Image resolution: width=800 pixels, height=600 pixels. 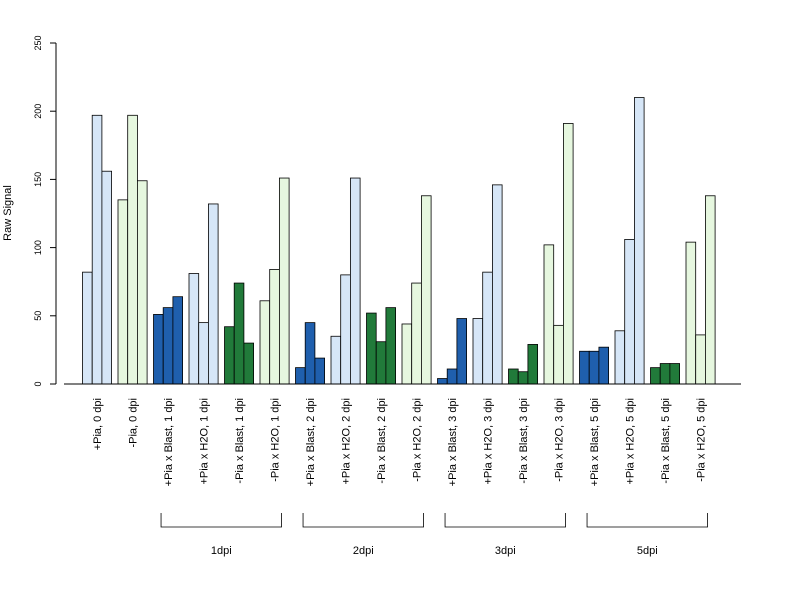 I want to click on x-tick-label-5: -Pia x Blast, 1 dpi, so click(x=240, y=441).